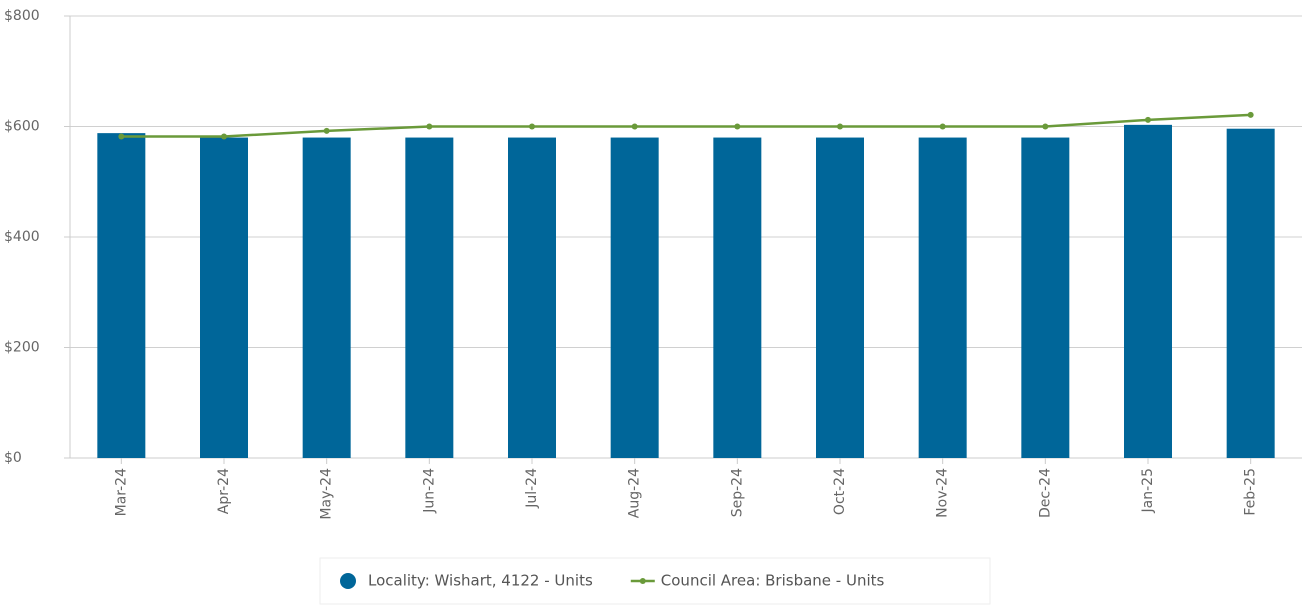 Image resolution: width=1306 pixels, height=605 pixels. What do you see at coordinates (480, 581) in the screenshot?
I see `legend-label: Locality: Wishart, 4122 - Units` at bounding box center [480, 581].